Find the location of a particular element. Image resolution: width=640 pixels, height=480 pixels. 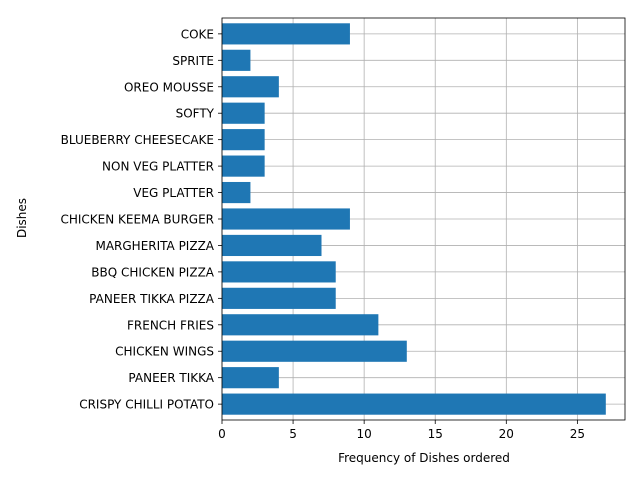

bar-margherita-pizza is located at coordinates (272, 245).